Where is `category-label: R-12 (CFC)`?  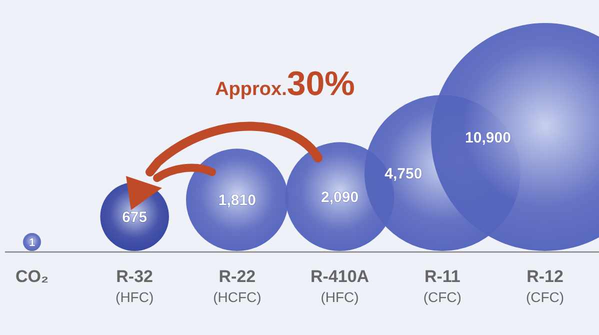
category-label: R-12 (CFC) is located at coordinates (545, 286).